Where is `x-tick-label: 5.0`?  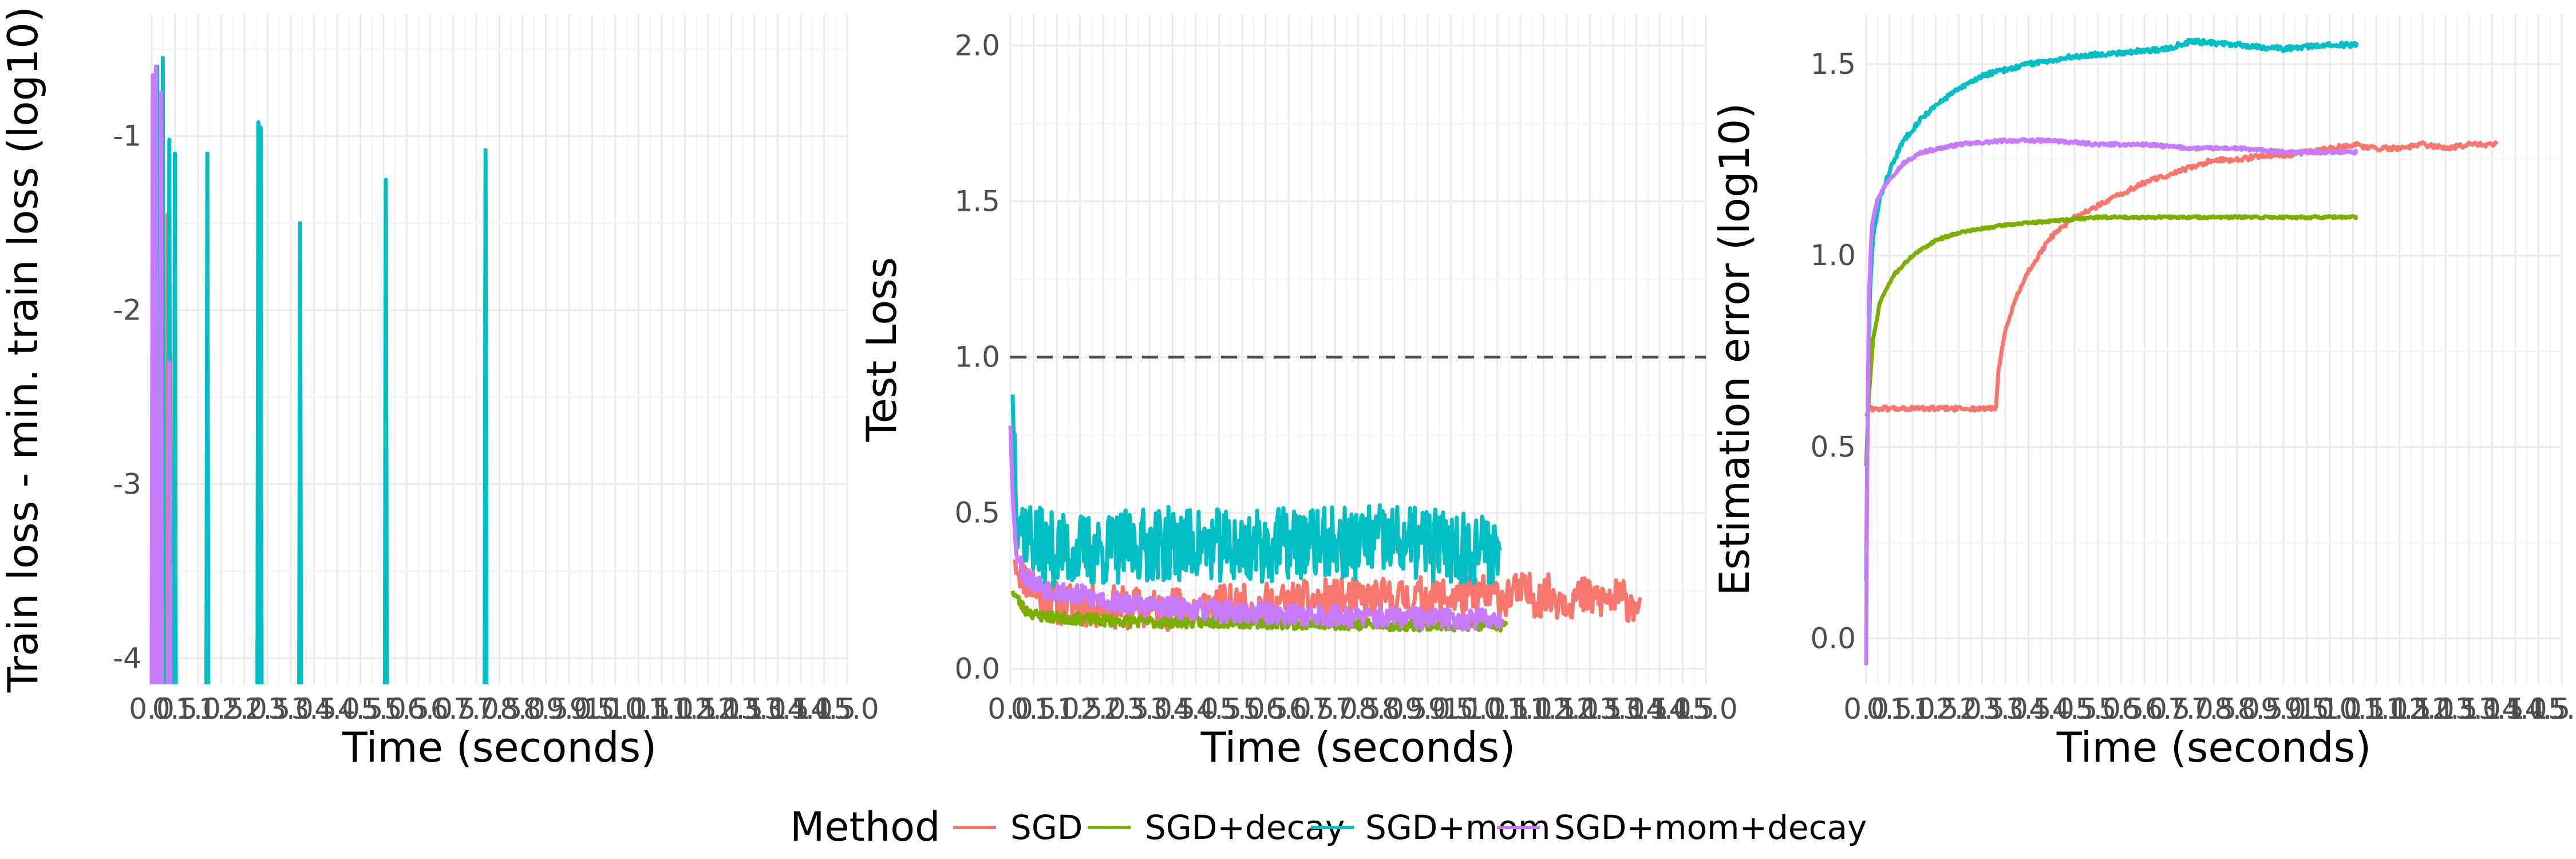
x-tick-label: 5.0 is located at coordinates (1242, 709).